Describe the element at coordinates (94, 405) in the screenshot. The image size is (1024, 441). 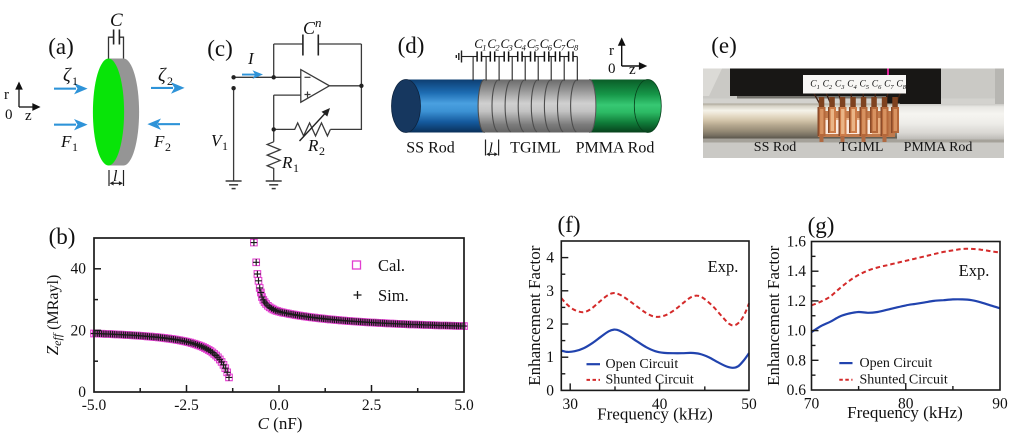
I see `svg-text: -5.0` at that location.